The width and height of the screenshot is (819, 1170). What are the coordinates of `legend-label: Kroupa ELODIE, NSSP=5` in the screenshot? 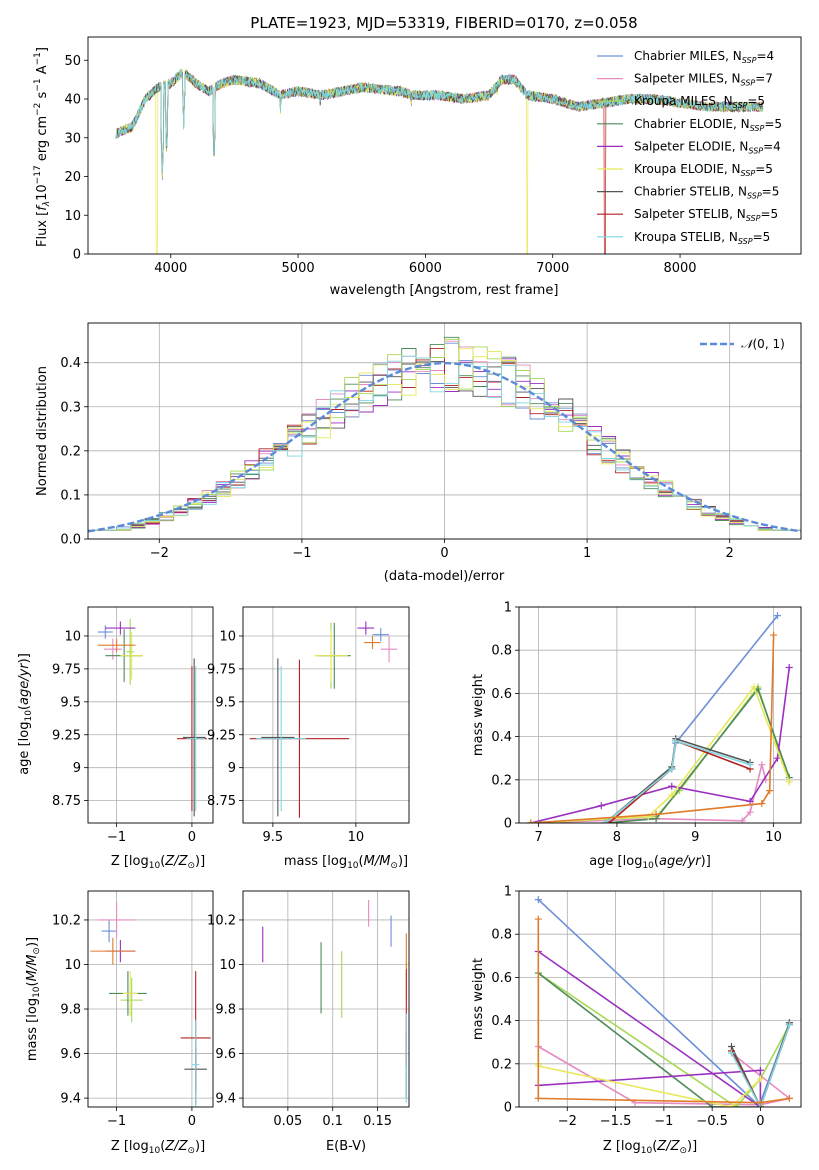 It's located at (703, 170).